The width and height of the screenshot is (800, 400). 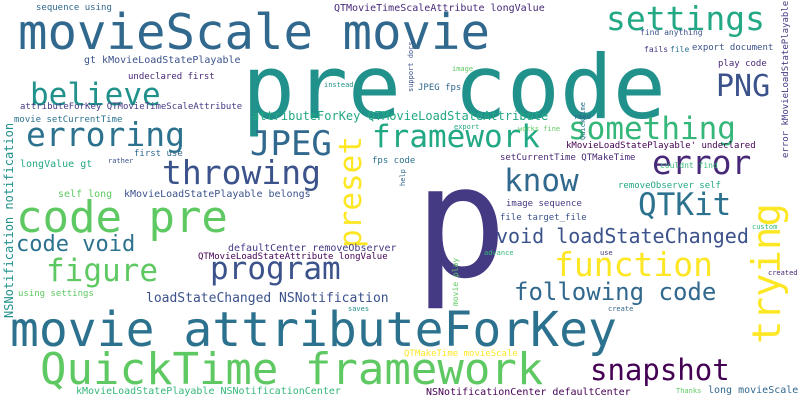 I want to click on word-instead: instead, so click(x=339, y=85).